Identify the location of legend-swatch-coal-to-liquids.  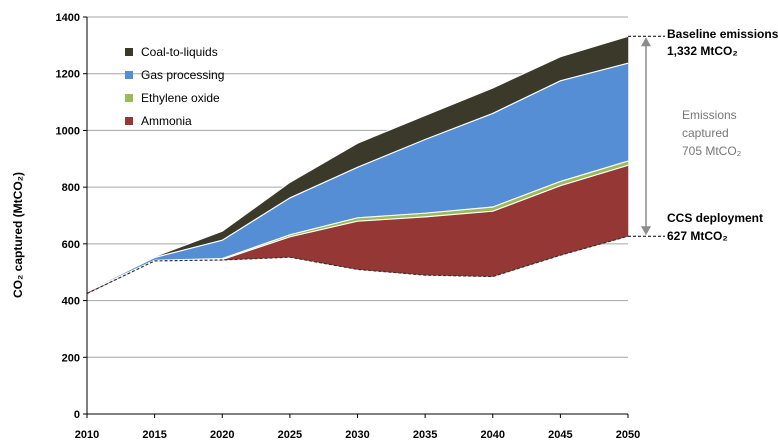
(129, 52).